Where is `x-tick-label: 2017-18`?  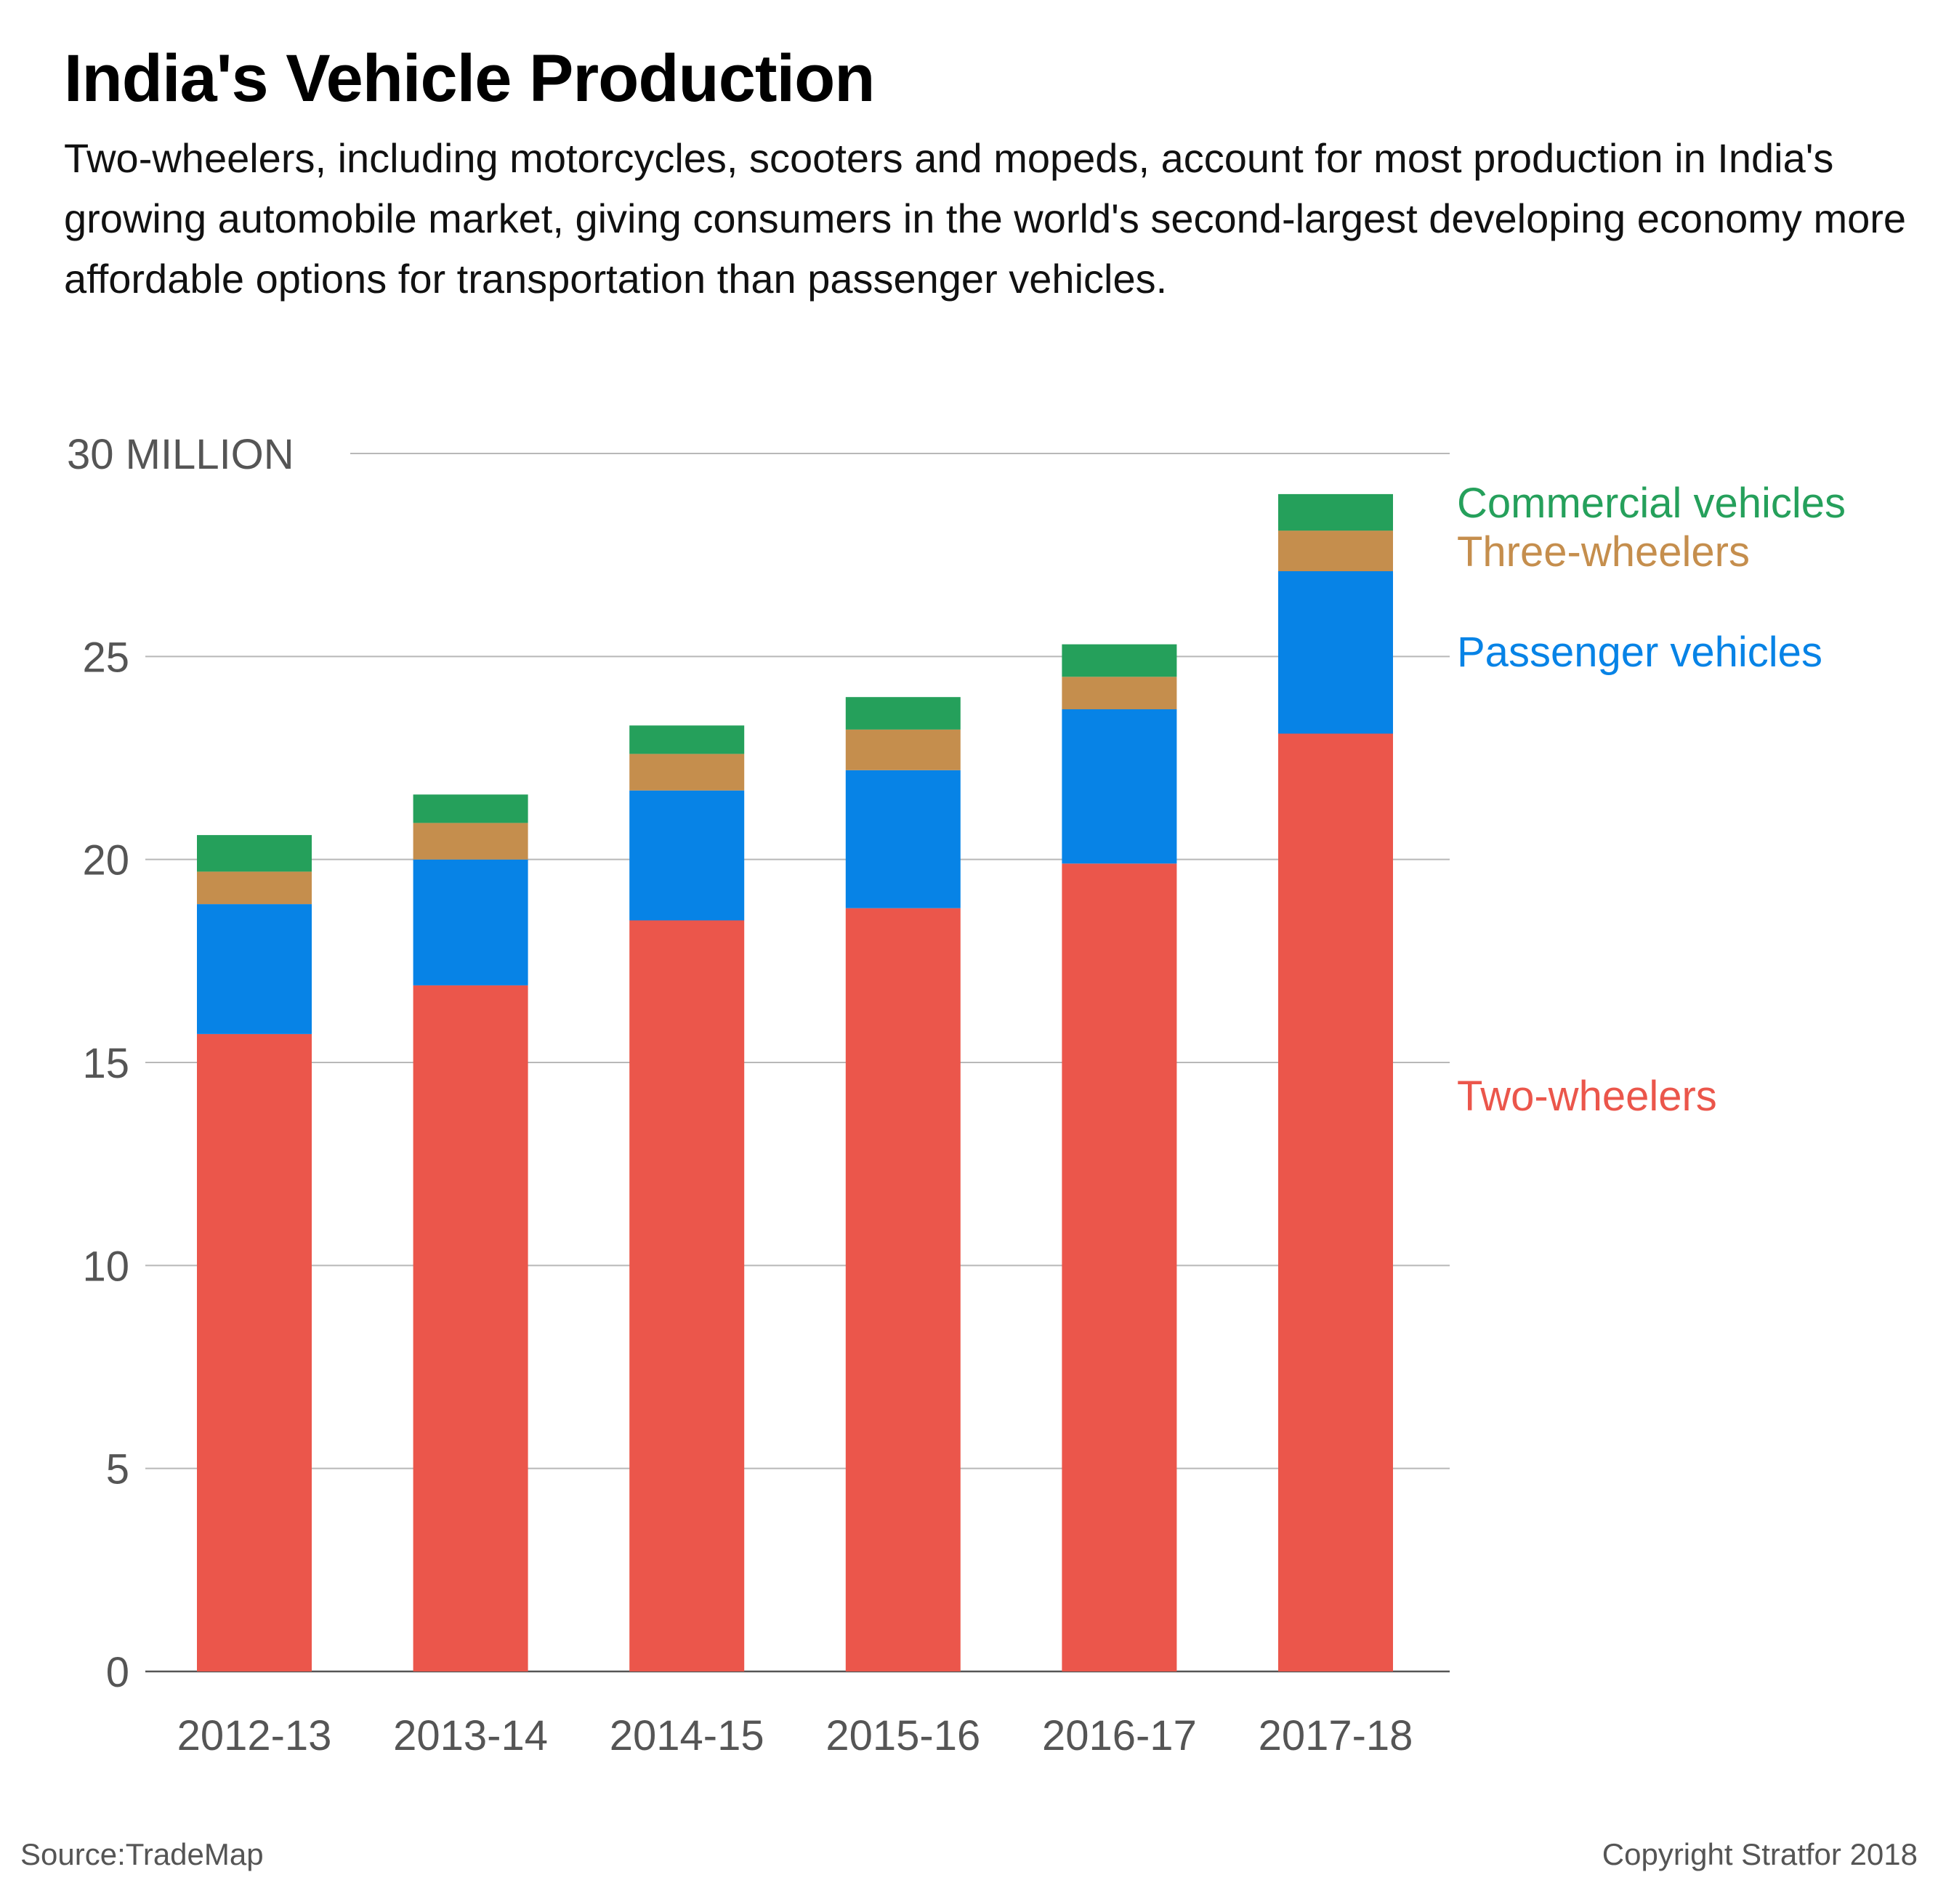
x-tick-label: 2017-18 is located at coordinates (1336, 1735).